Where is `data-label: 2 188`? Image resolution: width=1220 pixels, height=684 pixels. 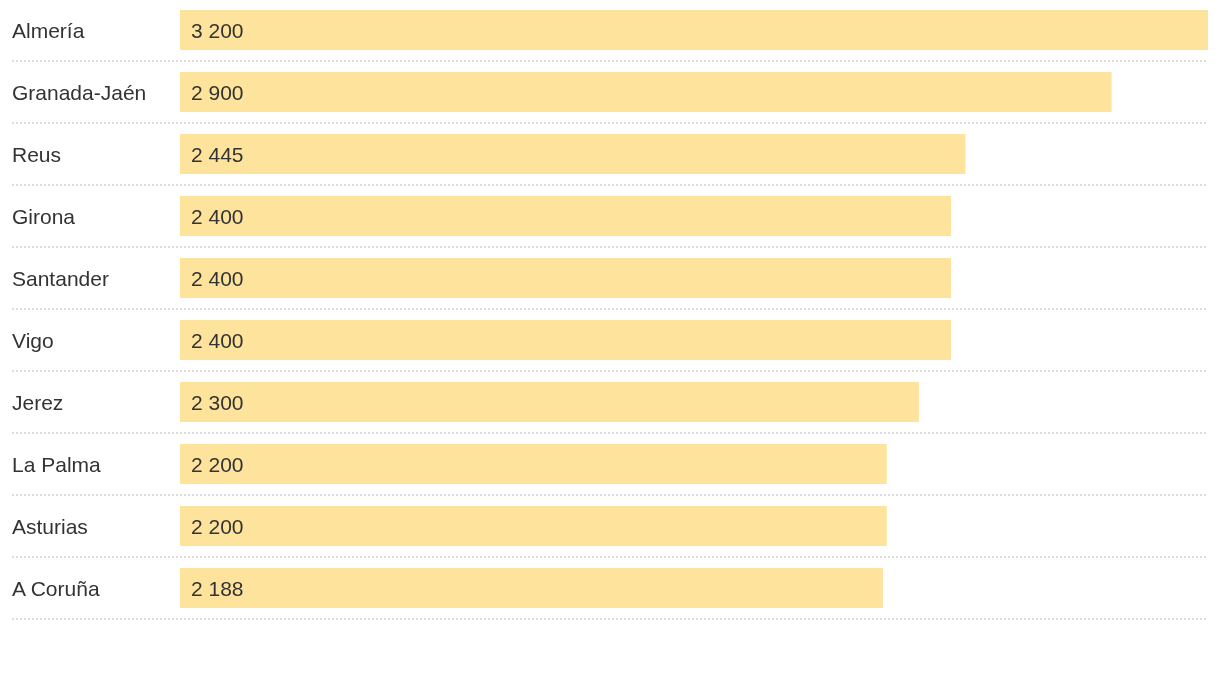 data-label: 2 188 is located at coordinates (217, 588).